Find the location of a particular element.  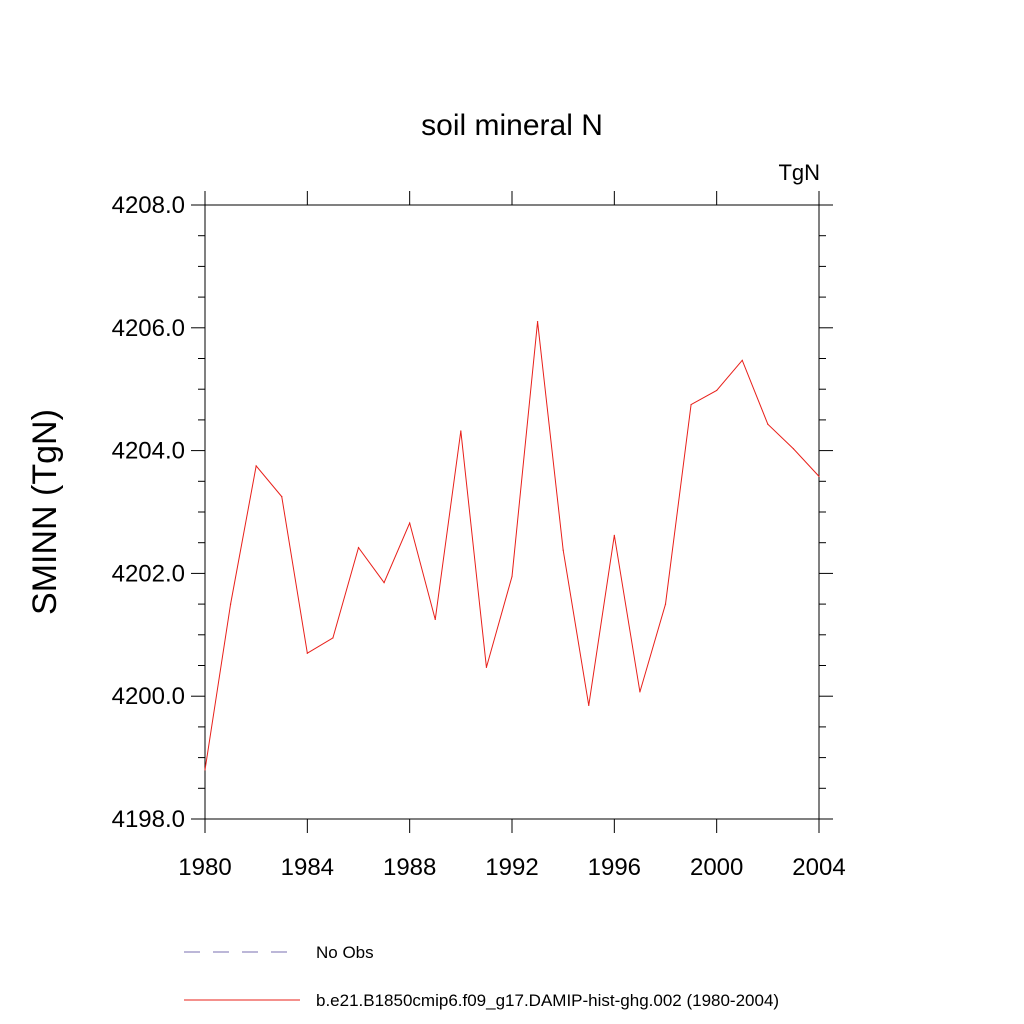

y-tick-label: 4200.0 is located at coordinates (148, 696).